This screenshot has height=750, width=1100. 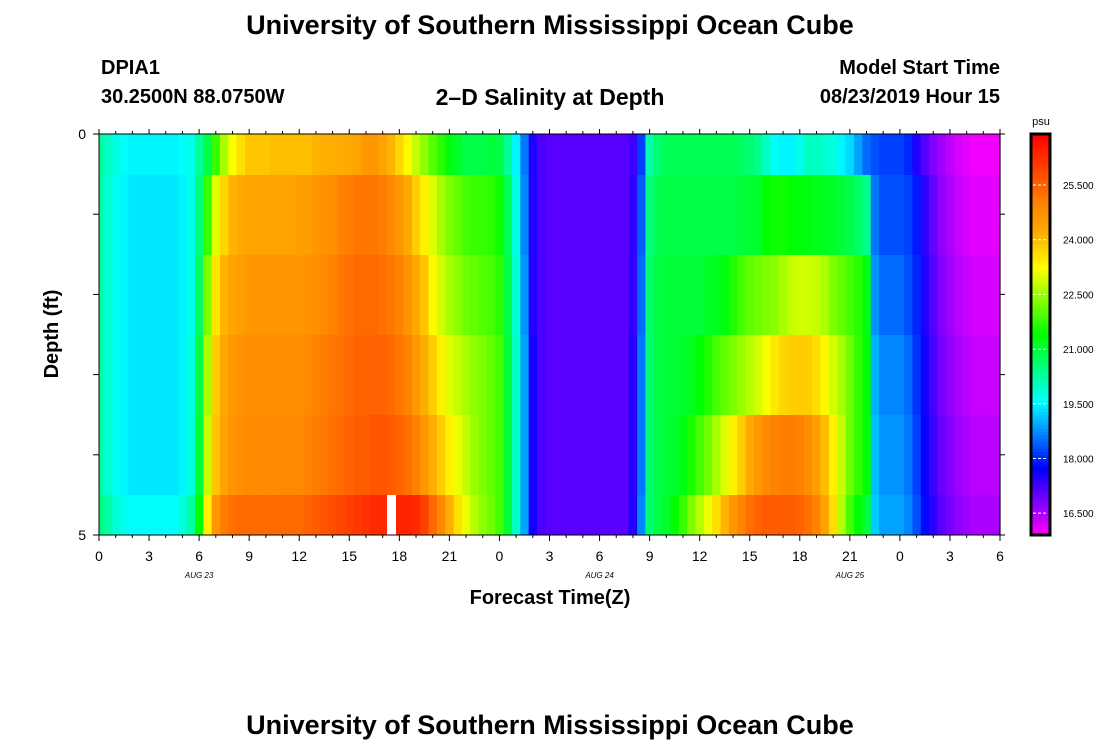 What do you see at coordinates (249, 556) in the screenshot?
I see `x-tick-label: 9` at bounding box center [249, 556].